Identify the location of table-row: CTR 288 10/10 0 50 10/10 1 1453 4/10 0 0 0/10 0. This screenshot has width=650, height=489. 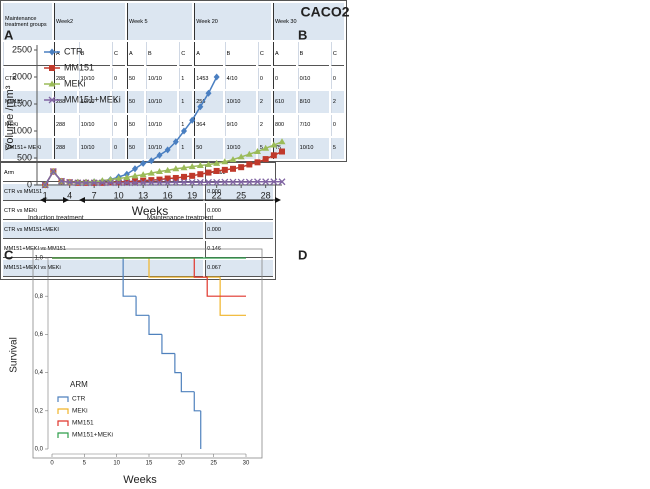
(173, 79).